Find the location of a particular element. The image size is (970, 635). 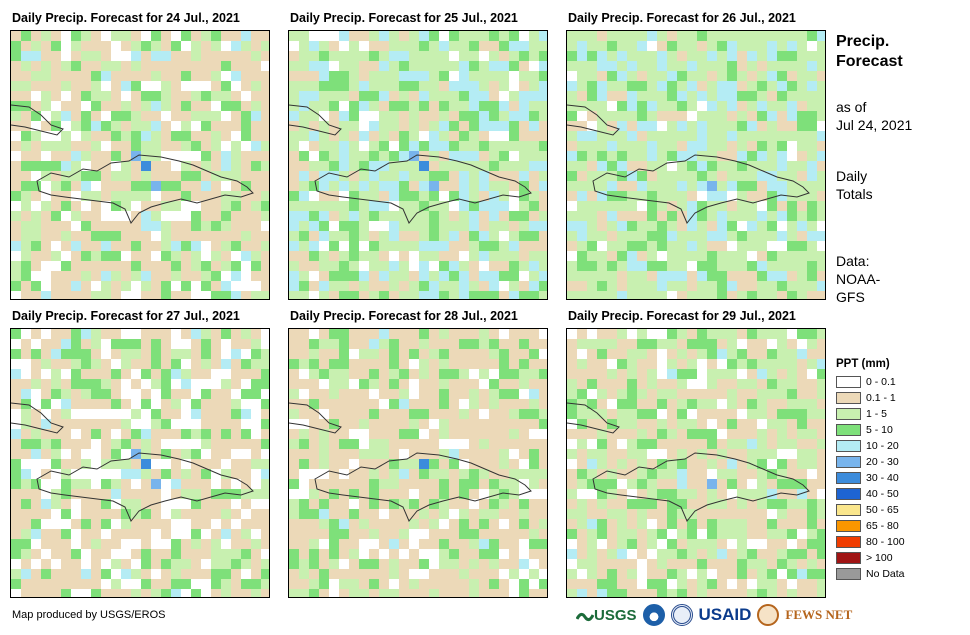

data-source-line2: GFS is located at coordinates (850, 297).